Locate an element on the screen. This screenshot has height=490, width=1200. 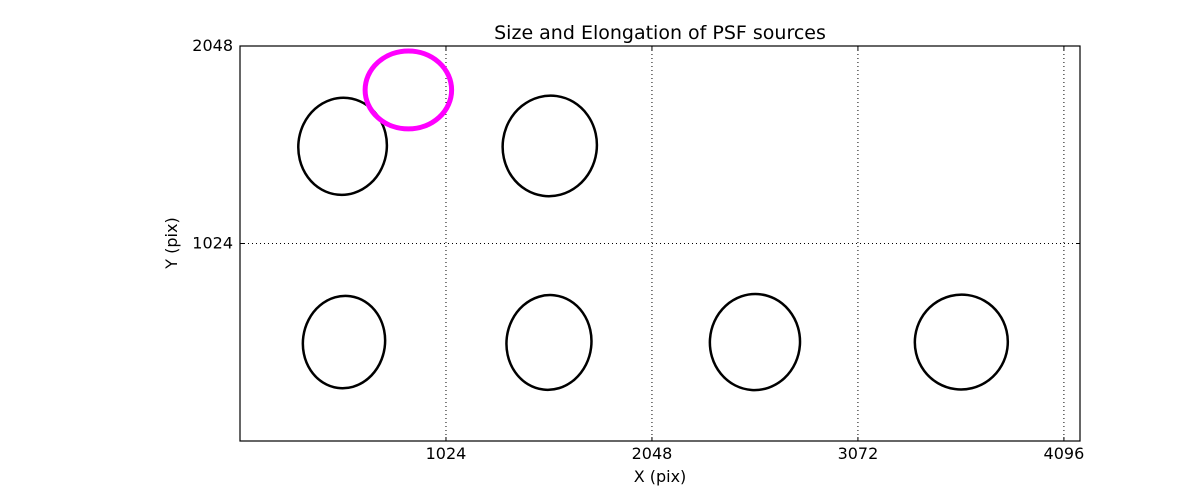
x-tick-label: 2048 is located at coordinates (652, 453).